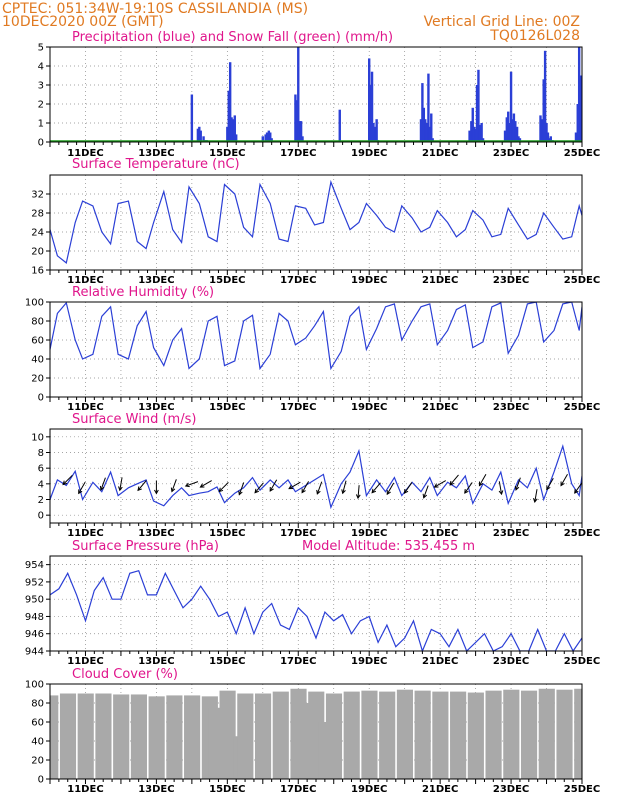 This screenshot has height=800, width=618. Describe the element at coordinates (34, 685) in the screenshot. I see `cloud-ytick-label: 100` at that location.